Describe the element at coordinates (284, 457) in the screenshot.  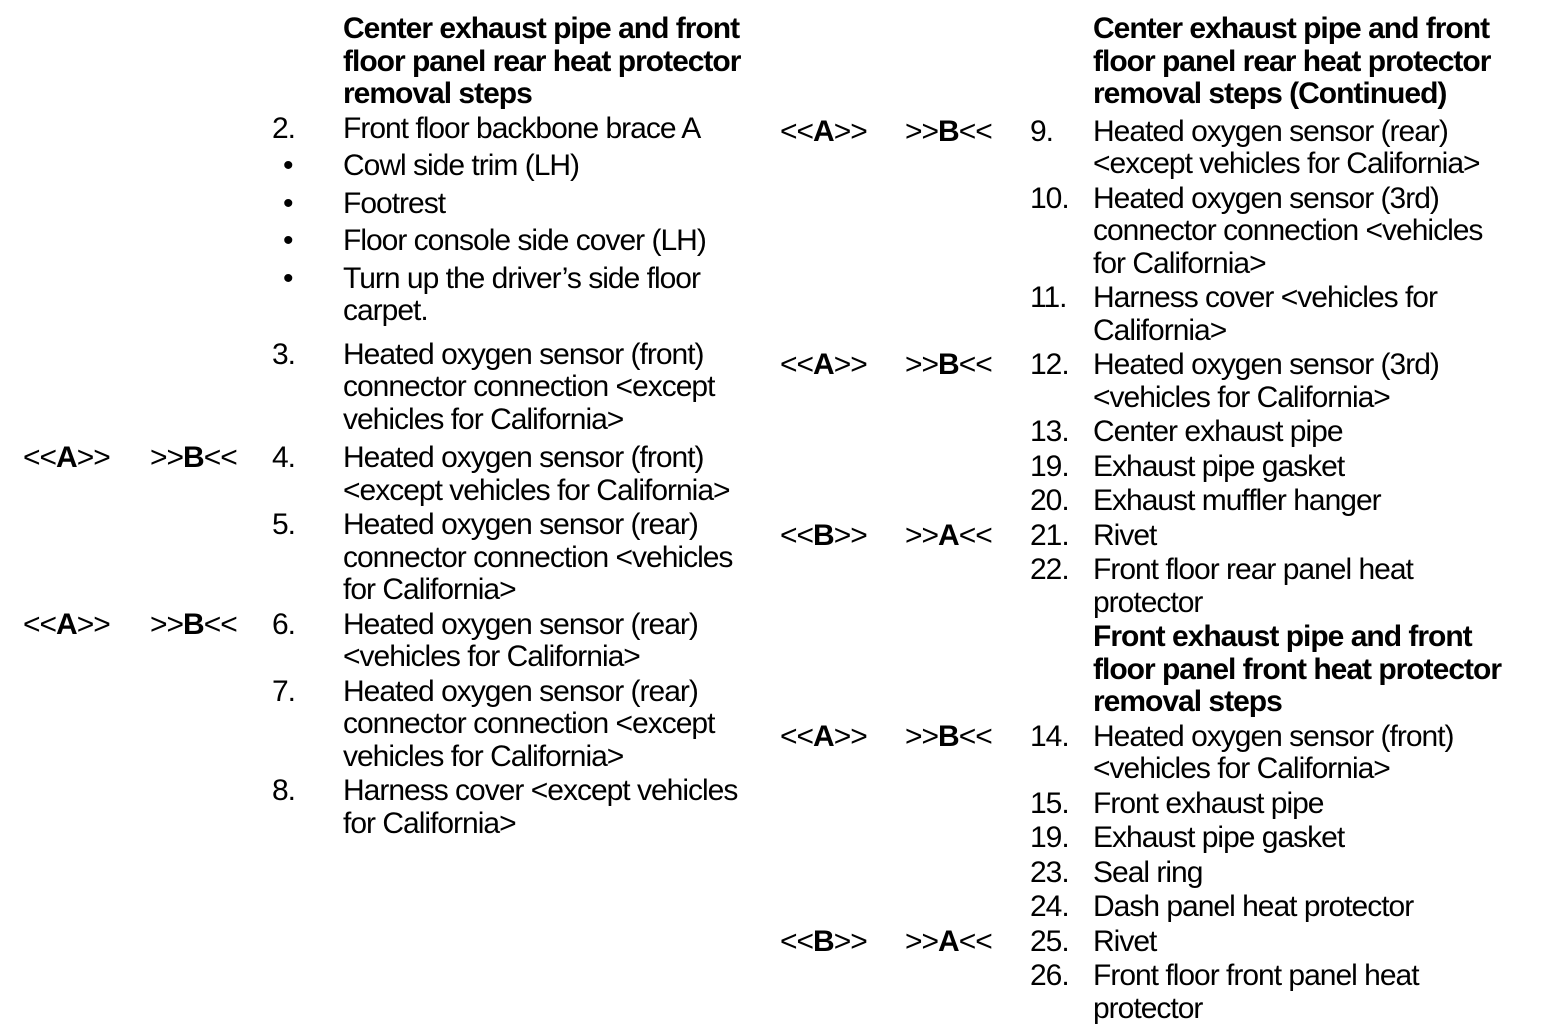
I see `step-number: 4.` at that location.